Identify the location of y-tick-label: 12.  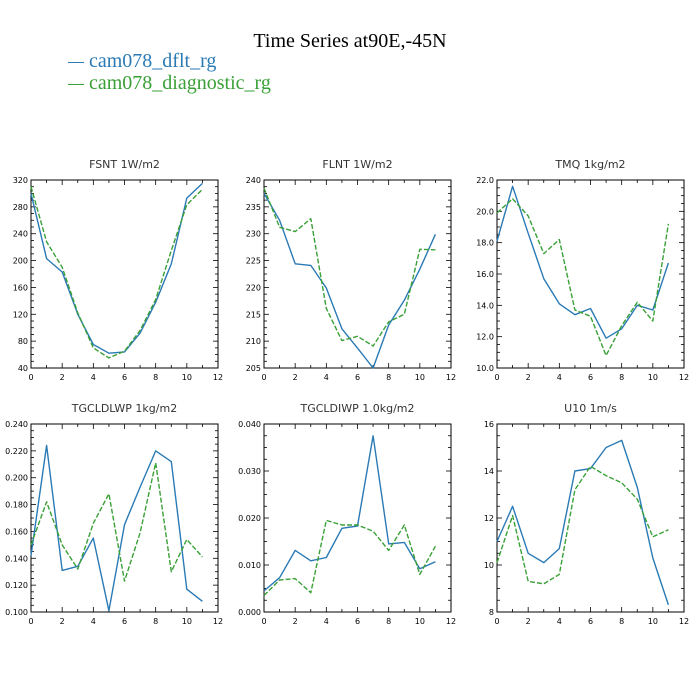
(489, 518).